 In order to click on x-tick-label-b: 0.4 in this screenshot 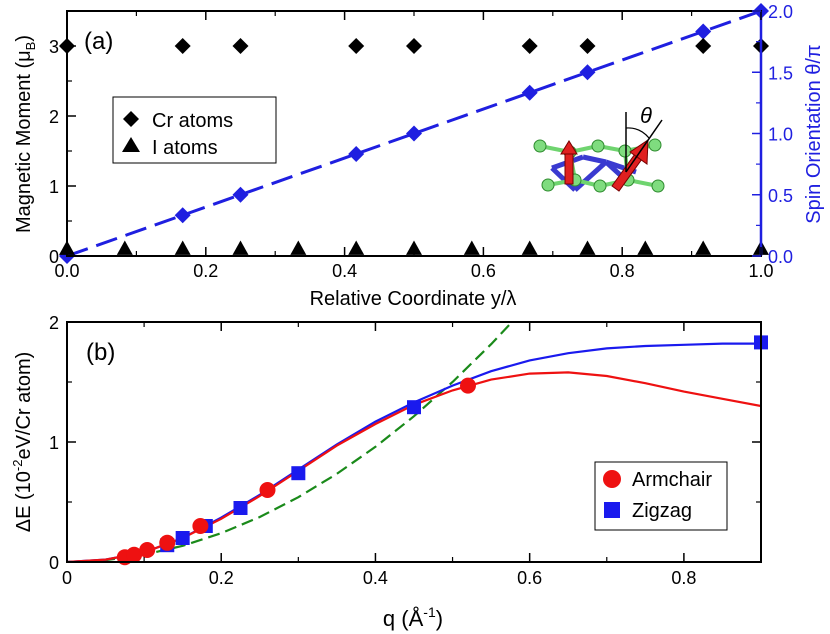, I will do `click(375, 578)`.